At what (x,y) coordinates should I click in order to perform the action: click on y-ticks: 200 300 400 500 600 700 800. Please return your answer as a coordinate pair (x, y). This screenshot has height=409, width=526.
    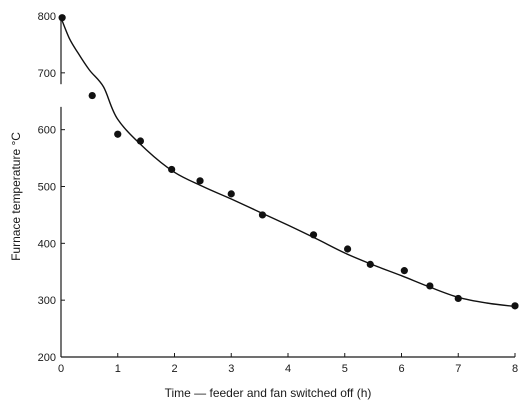
    Looking at the image, I should click on (51, 187).